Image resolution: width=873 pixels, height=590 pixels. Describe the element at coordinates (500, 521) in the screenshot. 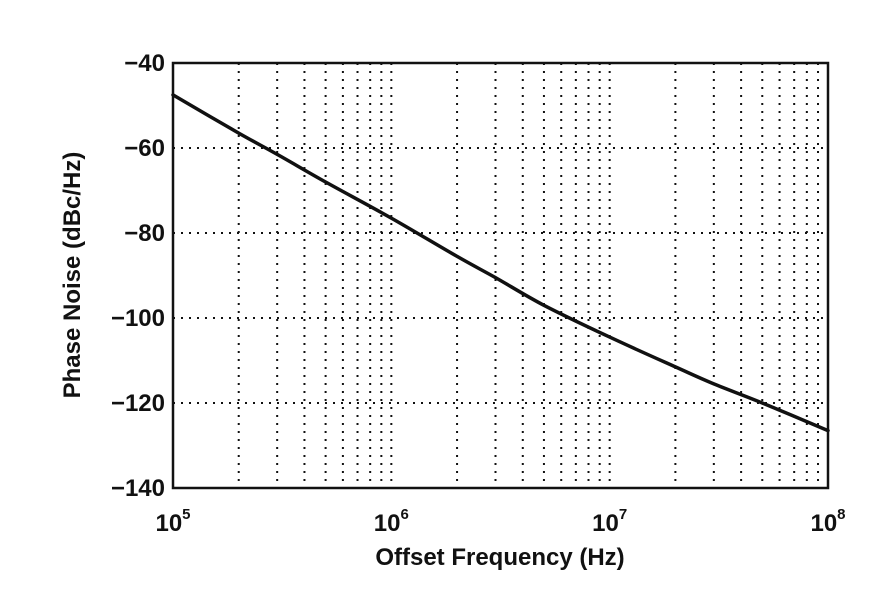

I see `x-tick-labels: 10⁵ 10⁶ 10⁷ 10⁸` at that location.